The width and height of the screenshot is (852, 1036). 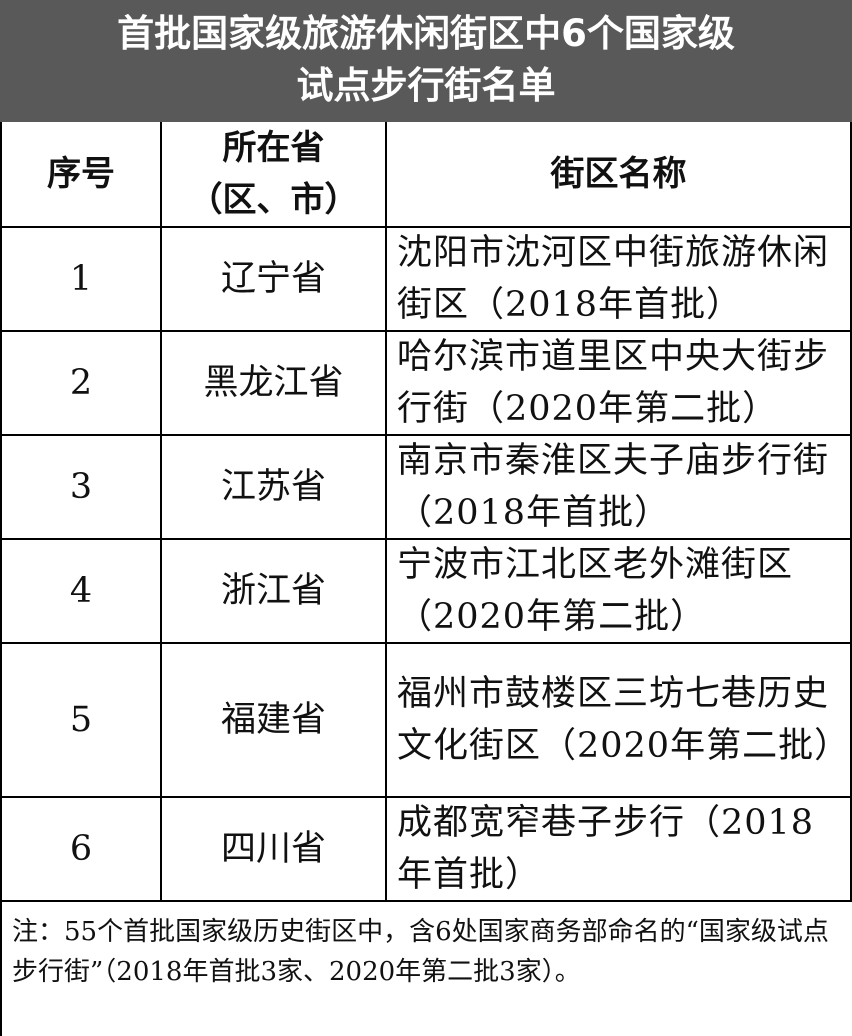 What do you see at coordinates (81, 721) in the screenshot?
I see `table-cell: 5` at bounding box center [81, 721].